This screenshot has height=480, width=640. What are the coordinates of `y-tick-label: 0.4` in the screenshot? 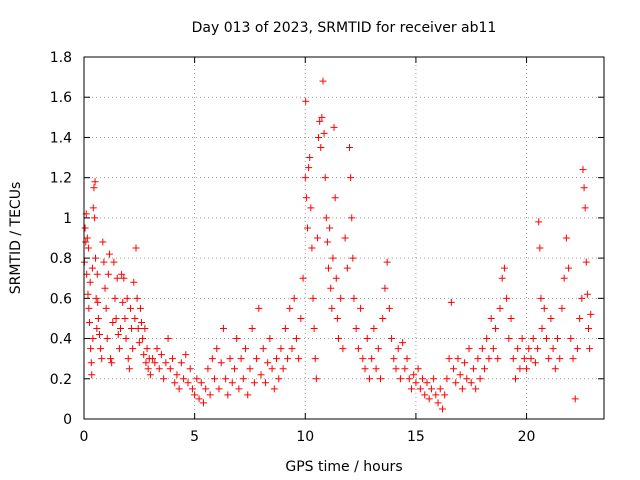 It's located at (61, 340).